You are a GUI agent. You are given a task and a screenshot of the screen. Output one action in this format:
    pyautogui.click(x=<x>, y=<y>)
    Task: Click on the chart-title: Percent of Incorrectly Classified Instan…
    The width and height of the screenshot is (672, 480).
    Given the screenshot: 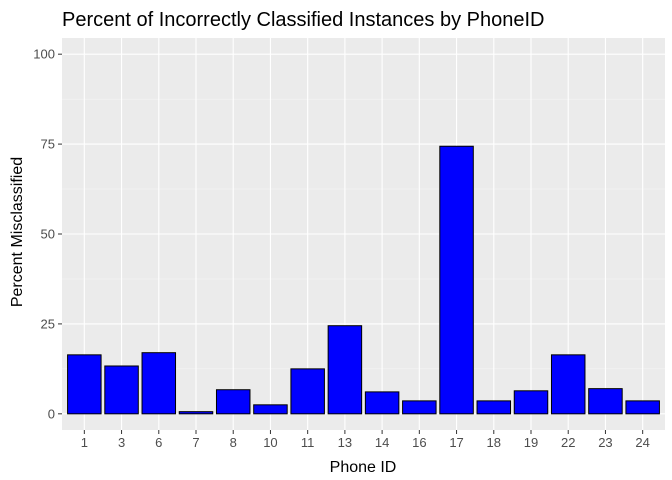 What is the action you would take?
    pyautogui.click(x=303, y=20)
    